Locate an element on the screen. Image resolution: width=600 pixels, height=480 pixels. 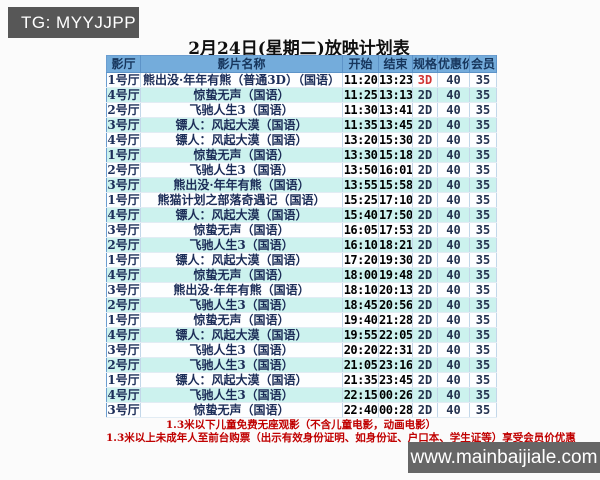
end-cell: 16:01 is located at coordinates (395, 170).